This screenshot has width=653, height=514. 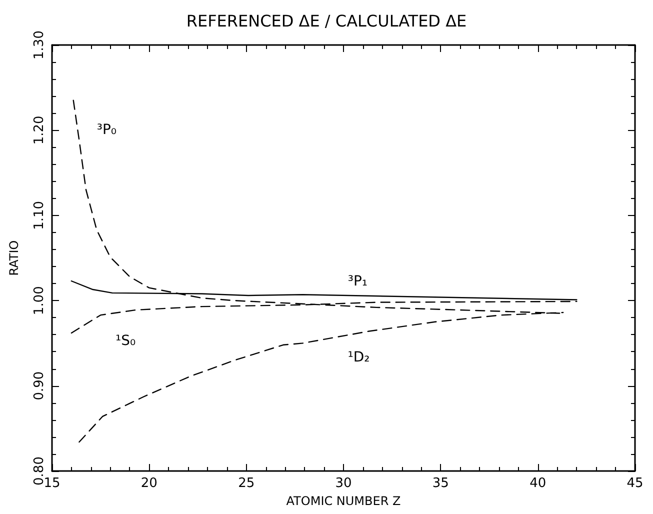 What do you see at coordinates (126, 341) in the screenshot?
I see `series-label: ¹S₀` at bounding box center [126, 341].